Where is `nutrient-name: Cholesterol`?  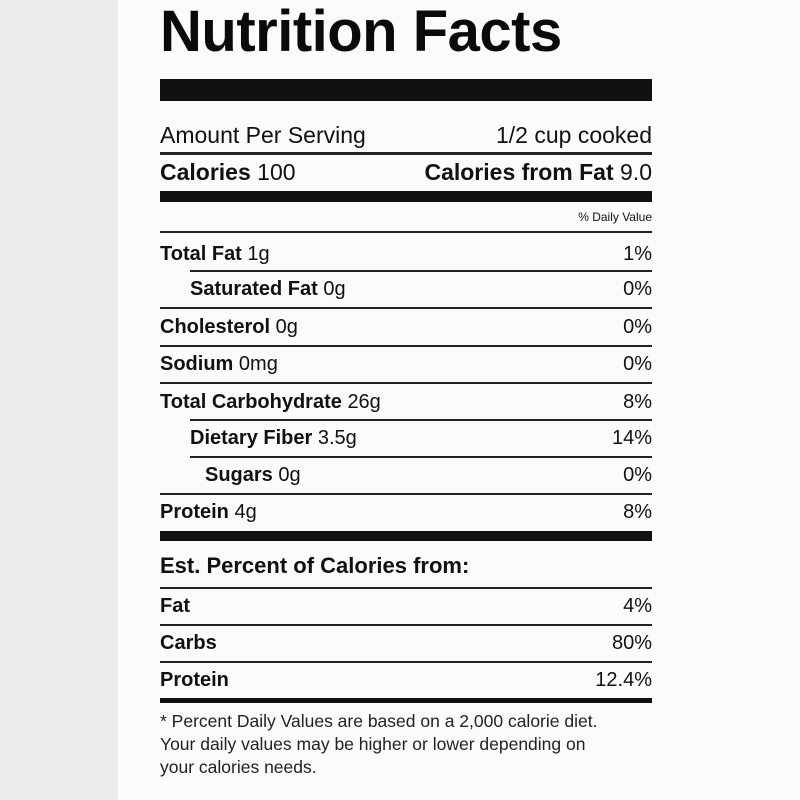 nutrient-name: Cholesterol is located at coordinates (215, 326).